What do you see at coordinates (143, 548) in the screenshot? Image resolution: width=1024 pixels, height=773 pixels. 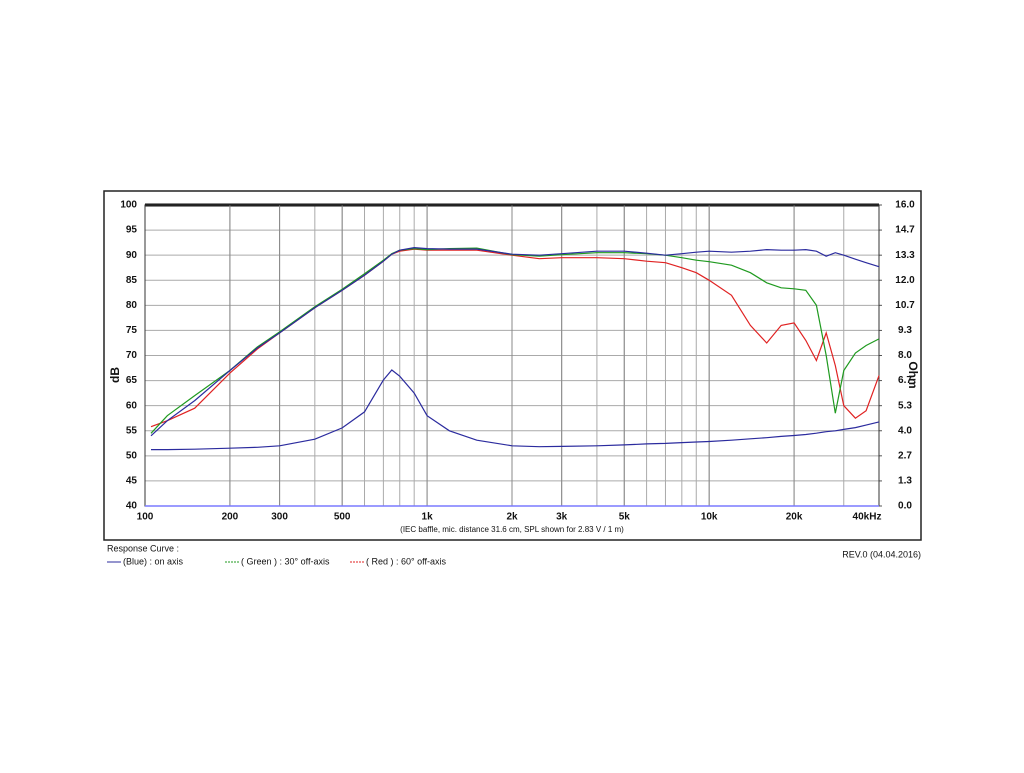 I see `legend-title: Response Curve :` at bounding box center [143, 548].